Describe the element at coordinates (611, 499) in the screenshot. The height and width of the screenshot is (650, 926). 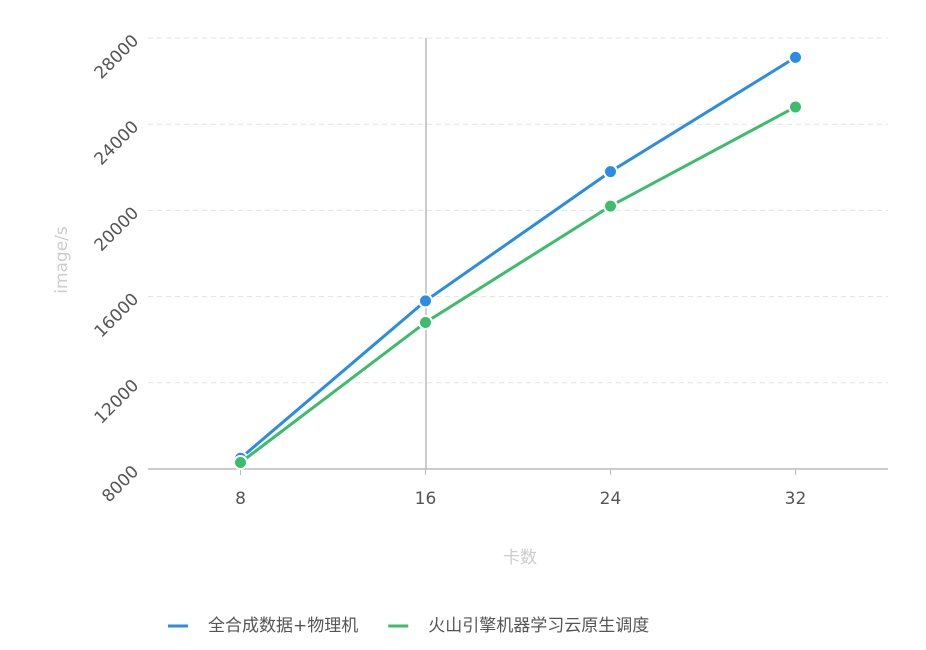
I see `x-tick-label: 24` at that location.